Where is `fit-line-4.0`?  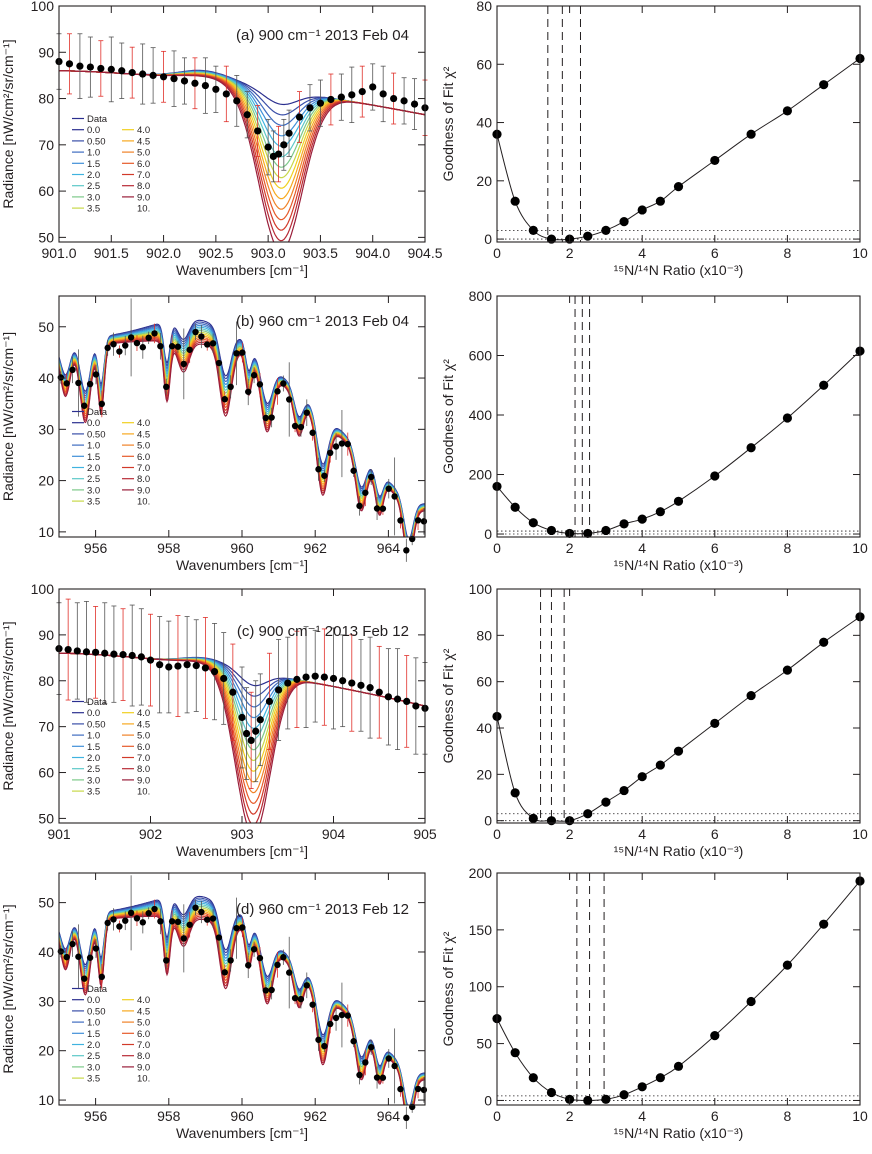
fit-line-4.0 is located at coordinates (242, 435).